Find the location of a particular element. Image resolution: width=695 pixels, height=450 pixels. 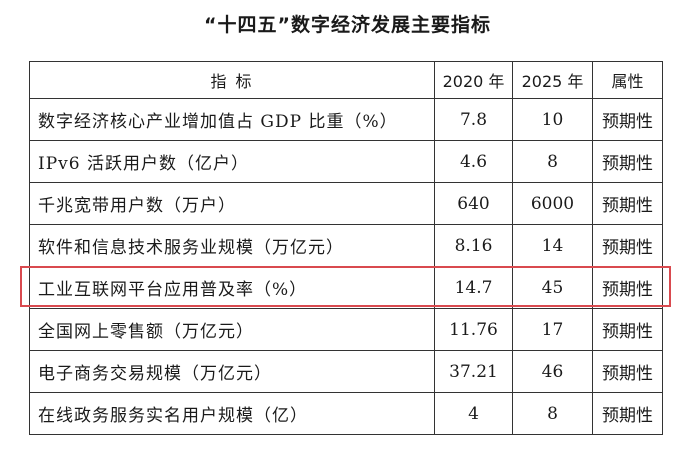

value-2025: 14 is located at coordinates (552, 245).